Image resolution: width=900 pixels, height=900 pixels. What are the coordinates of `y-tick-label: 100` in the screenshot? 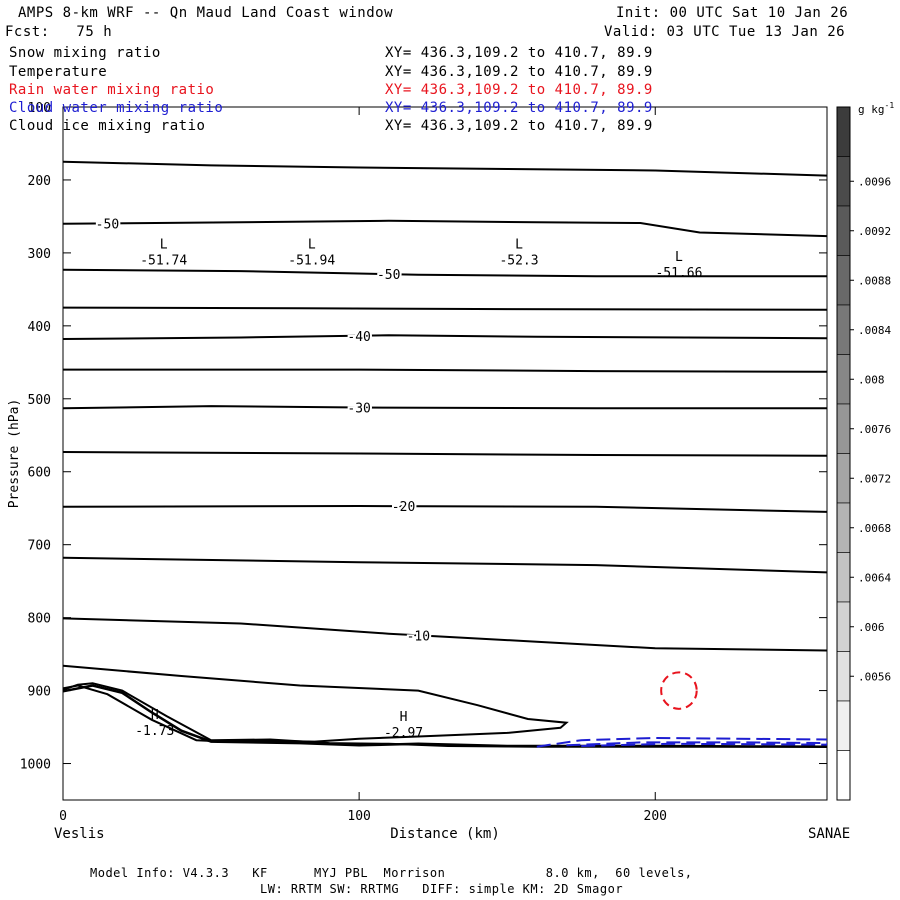 It's located at (39, 108).